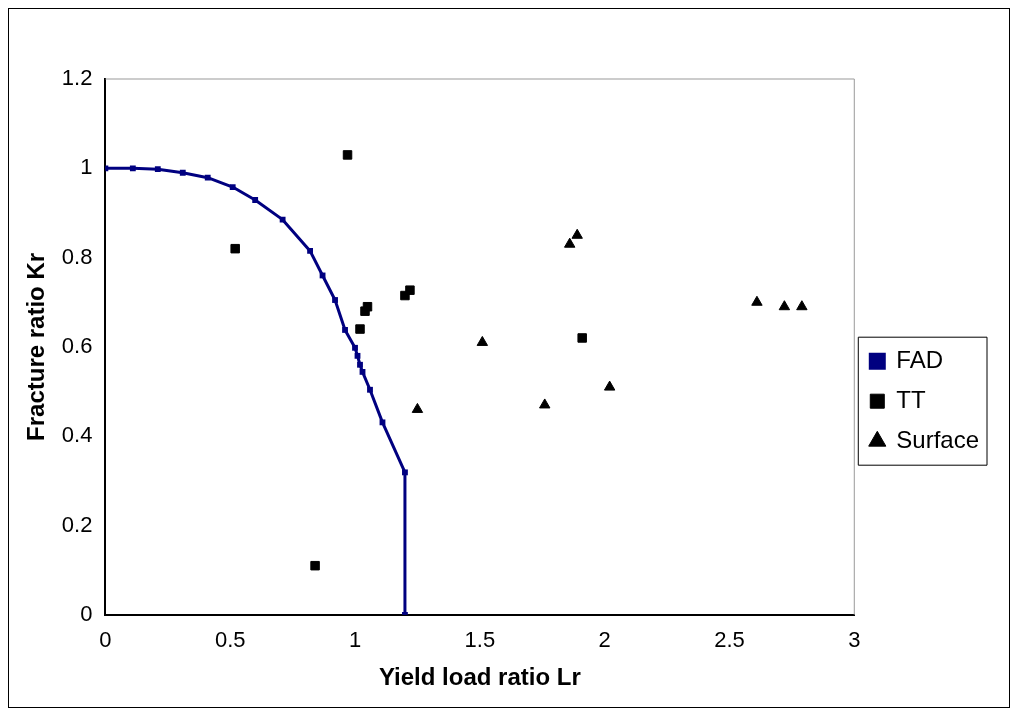  Describe the element at coordinates (36, 346) in the screenshot. I see `y-axis-title: Fracture ratio Kr` at that location.